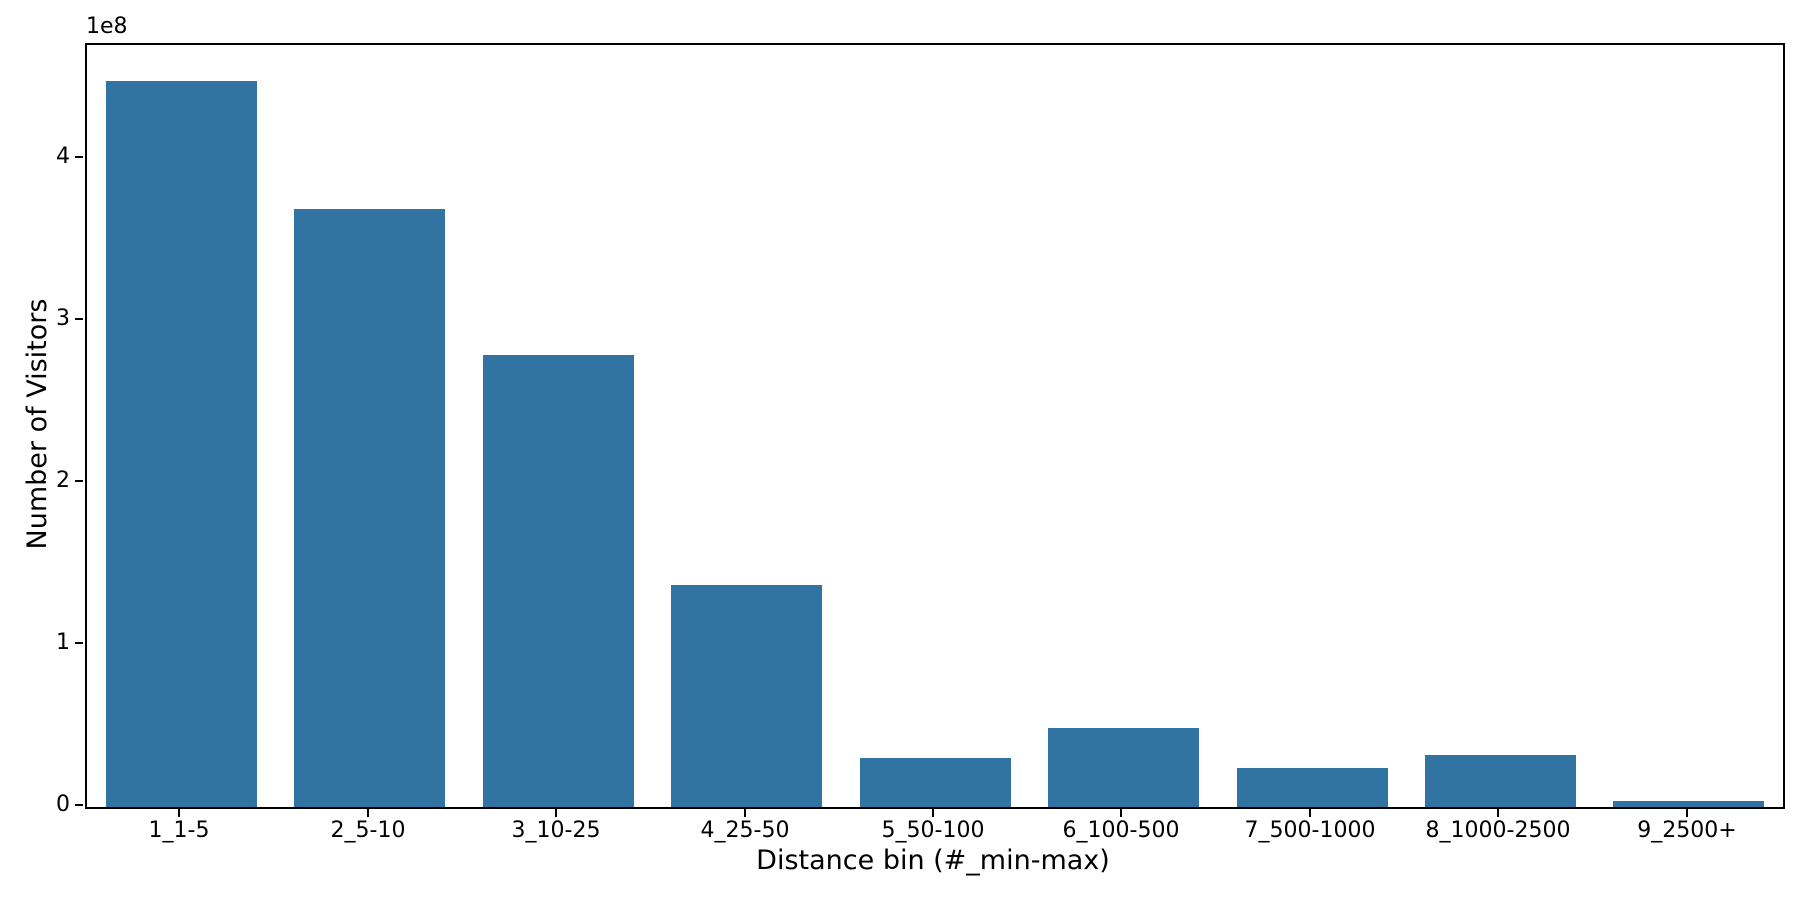 The height and width of the screenshot is (900, 1800). I want to click on y-tick-label: 3, so click(63, 318).